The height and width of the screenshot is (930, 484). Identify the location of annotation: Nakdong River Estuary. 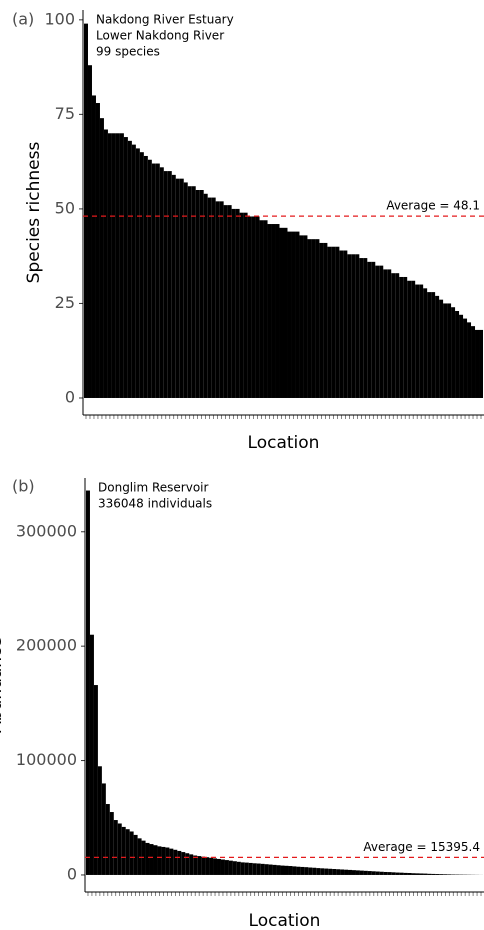
(165, 20).